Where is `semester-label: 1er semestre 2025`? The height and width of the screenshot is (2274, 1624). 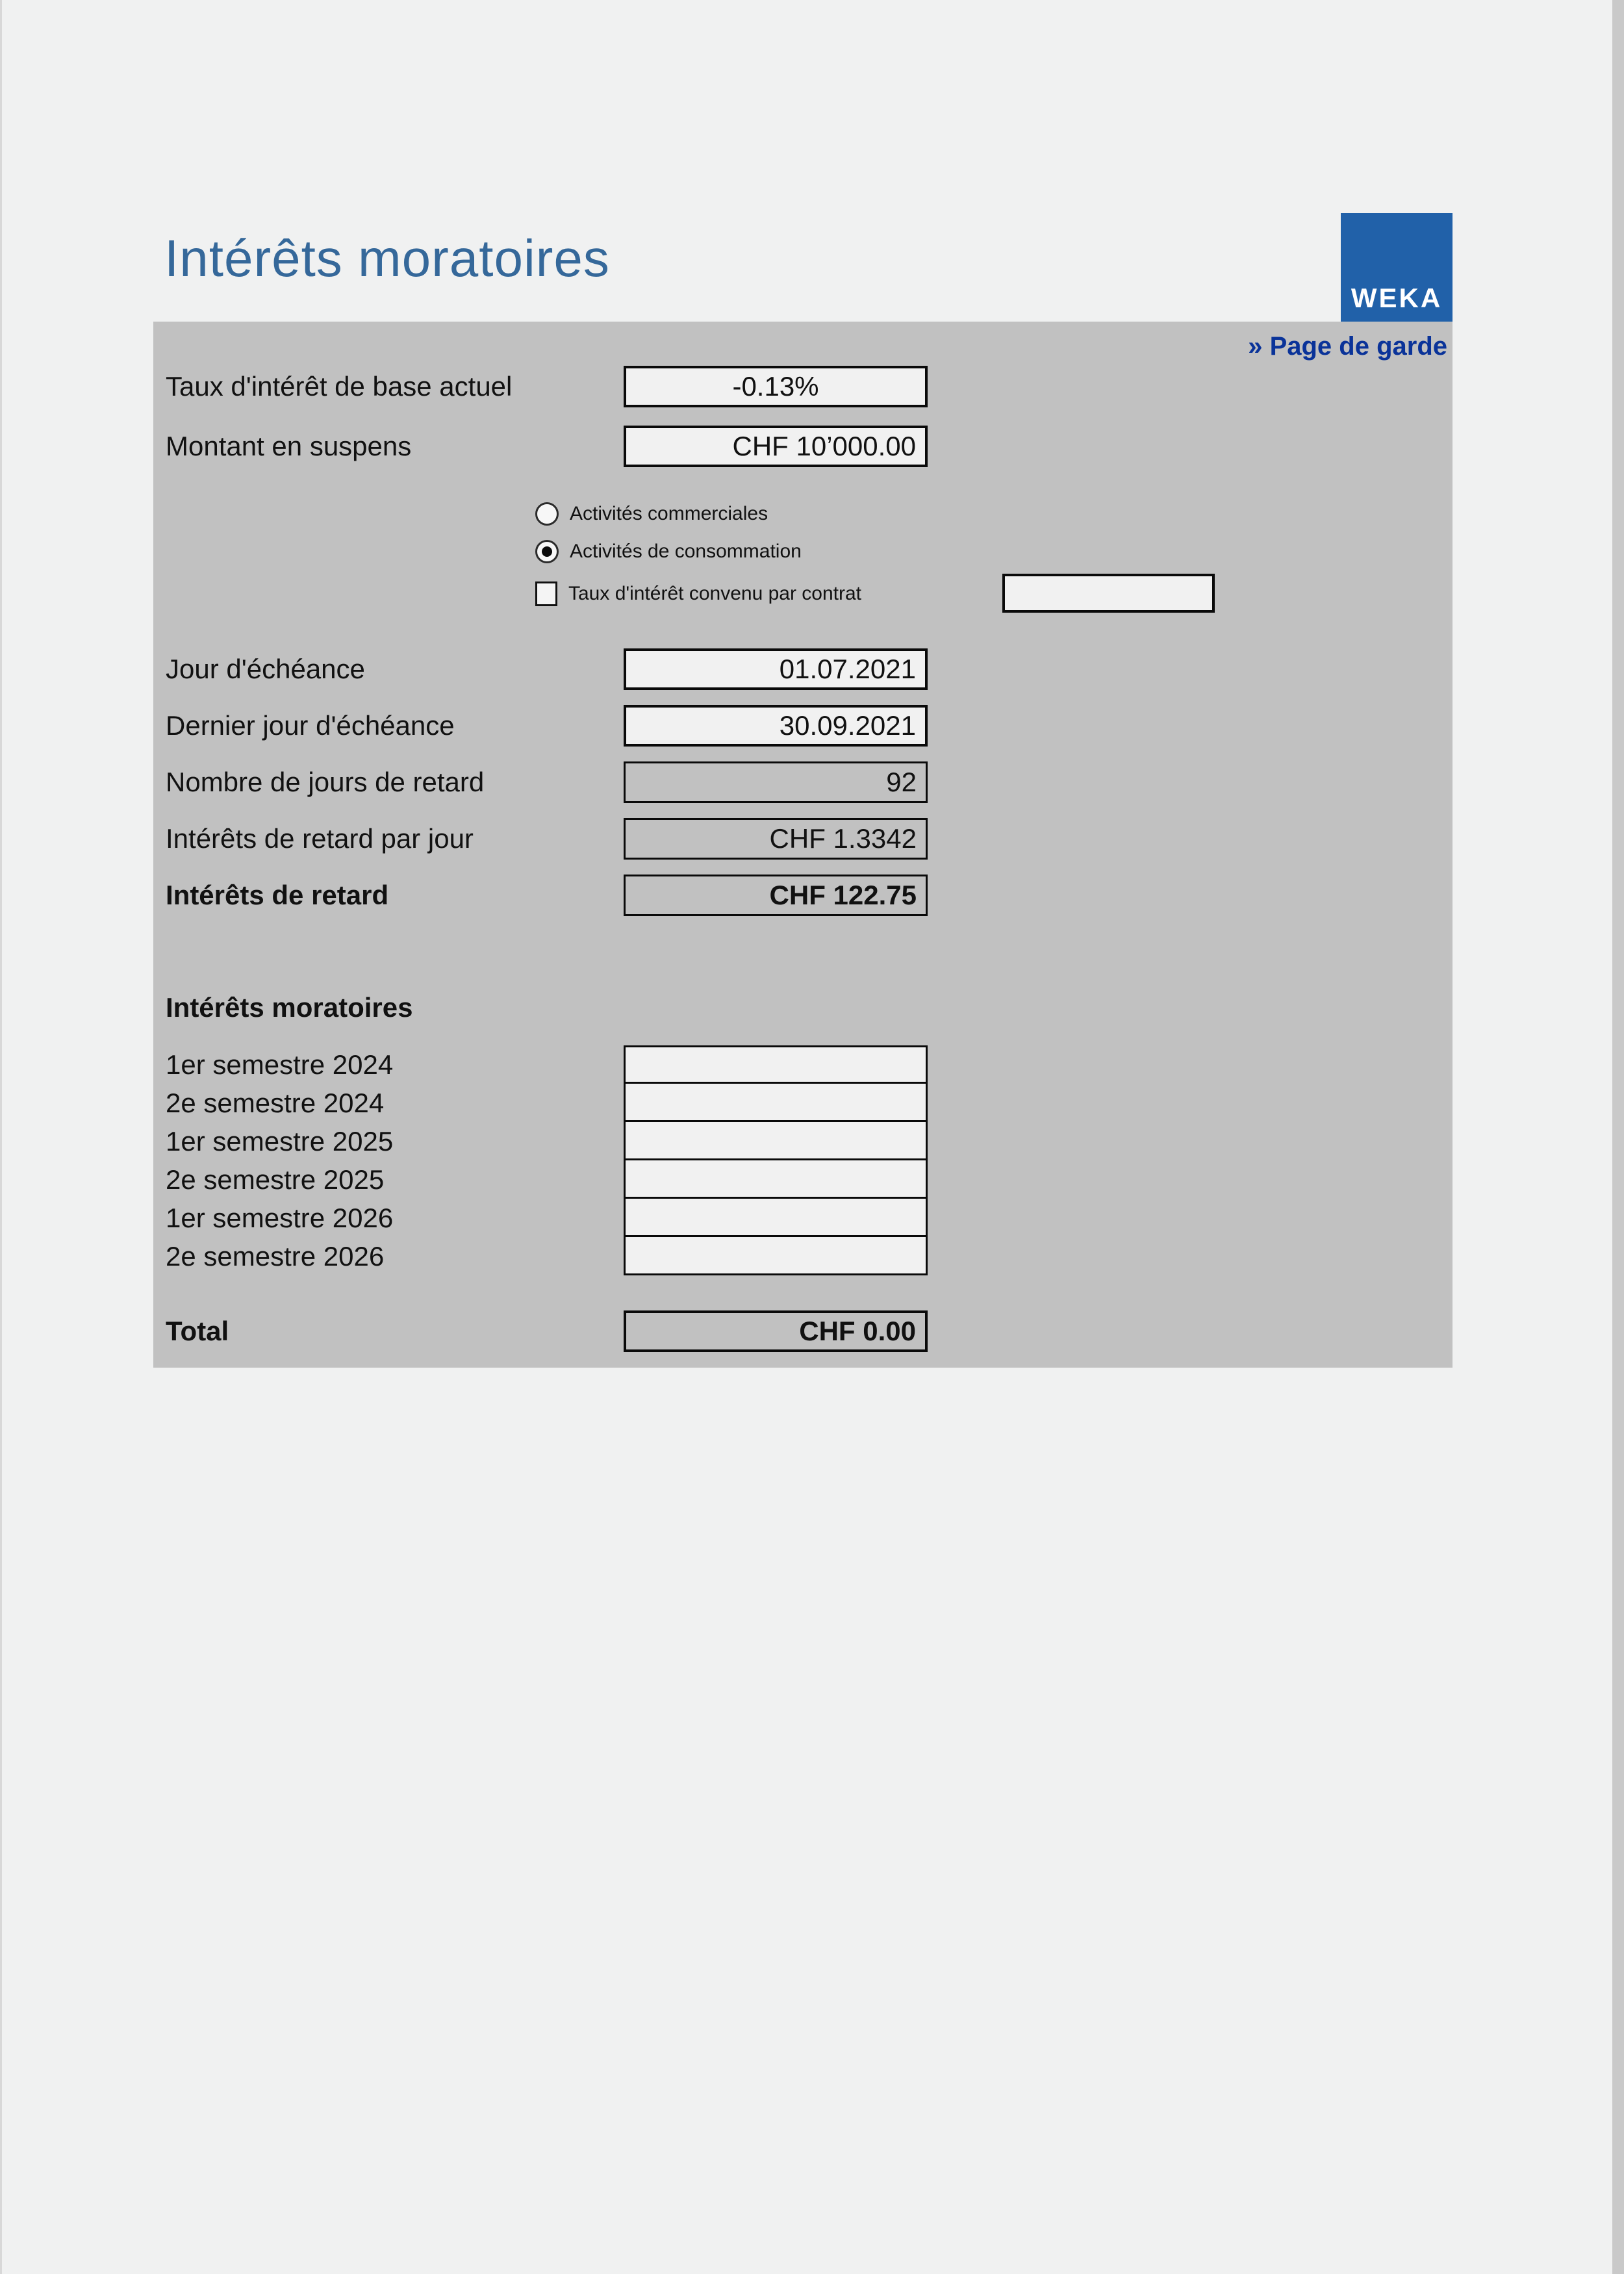
semester-label: 1er semestre 2025 is located at coordinates (280, 1140).